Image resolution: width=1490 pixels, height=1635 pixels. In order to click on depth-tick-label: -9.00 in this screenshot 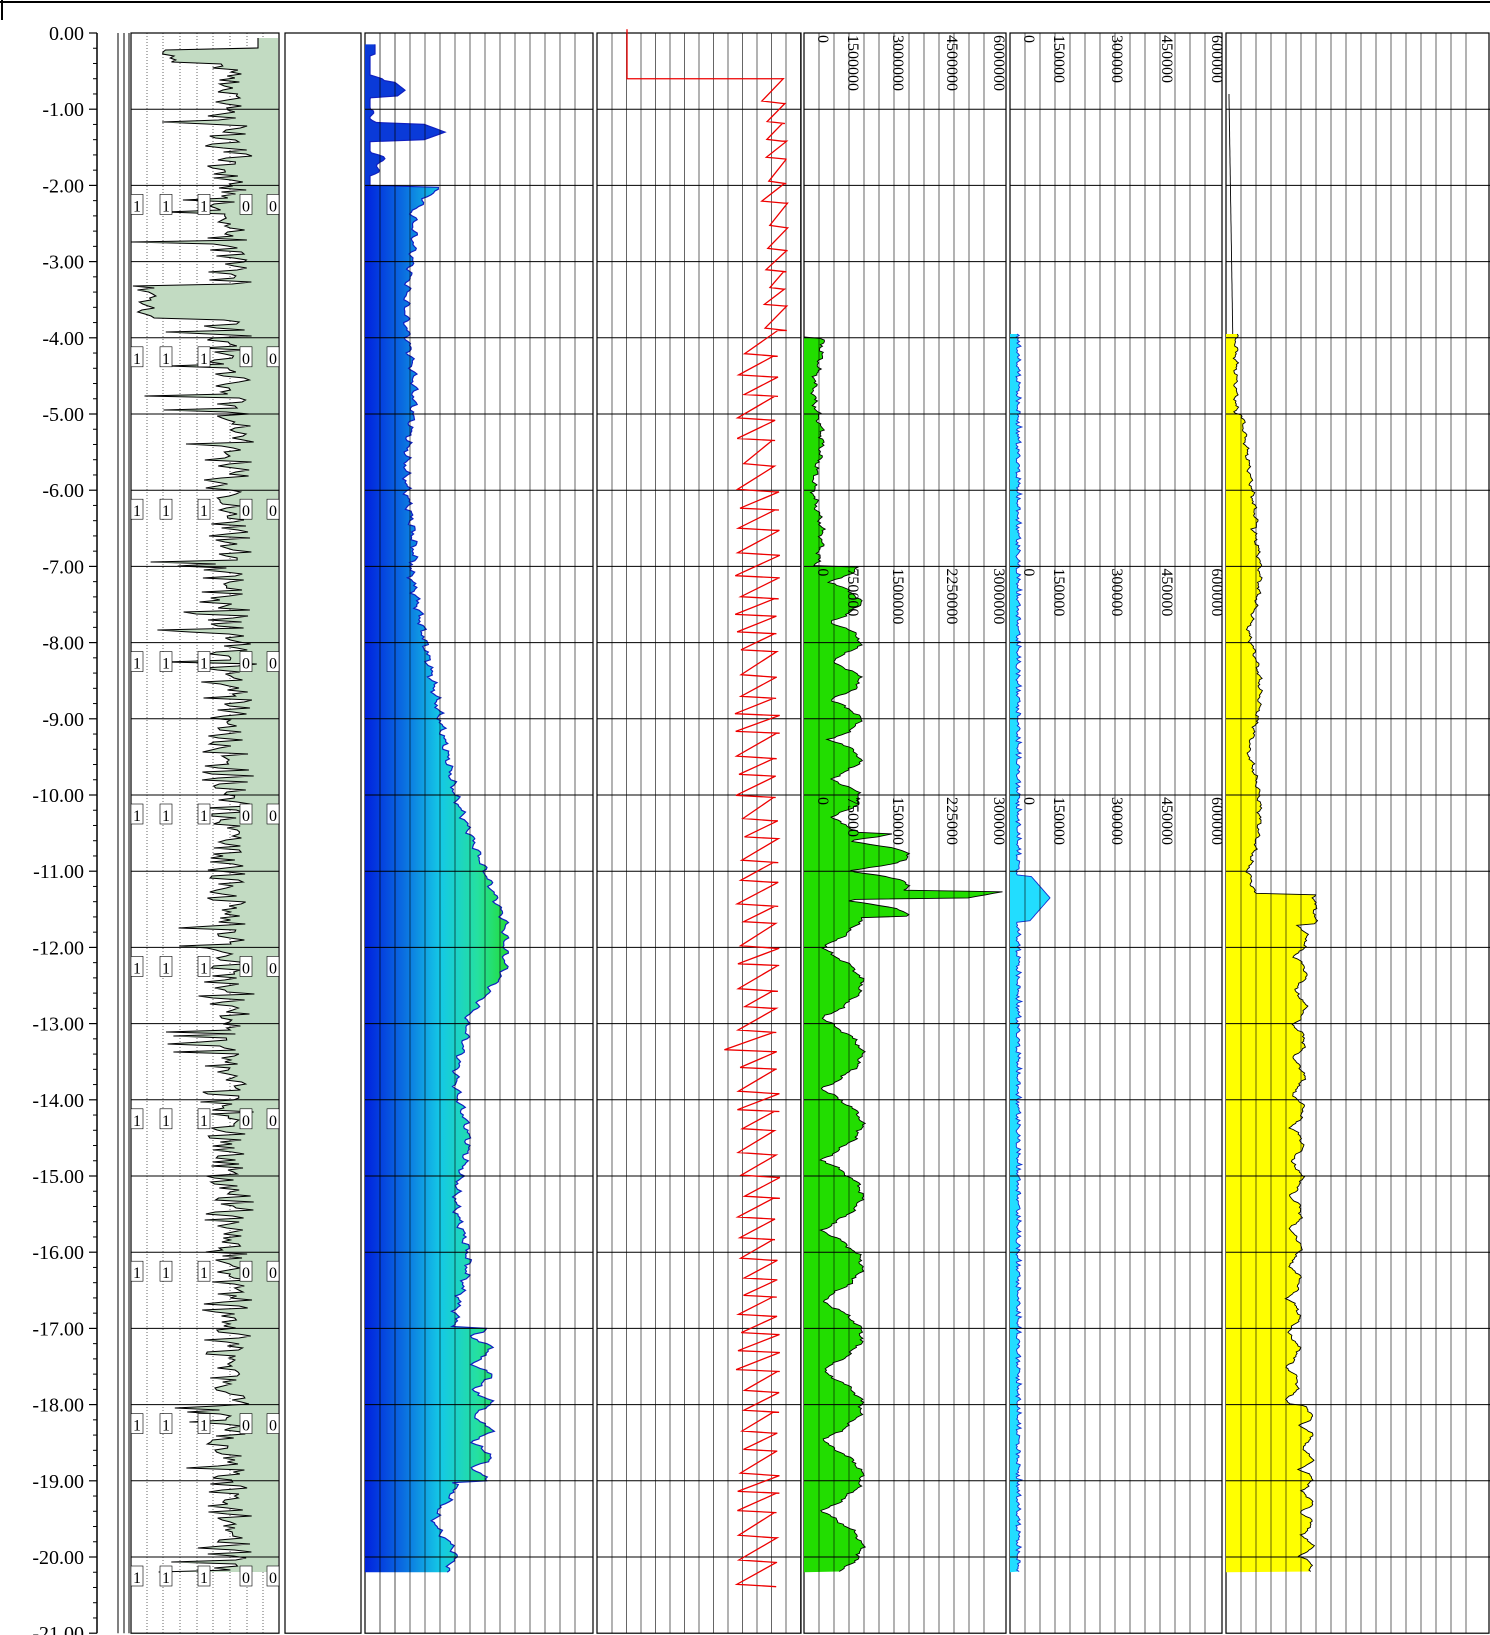, I will do `click(63, 720)`.